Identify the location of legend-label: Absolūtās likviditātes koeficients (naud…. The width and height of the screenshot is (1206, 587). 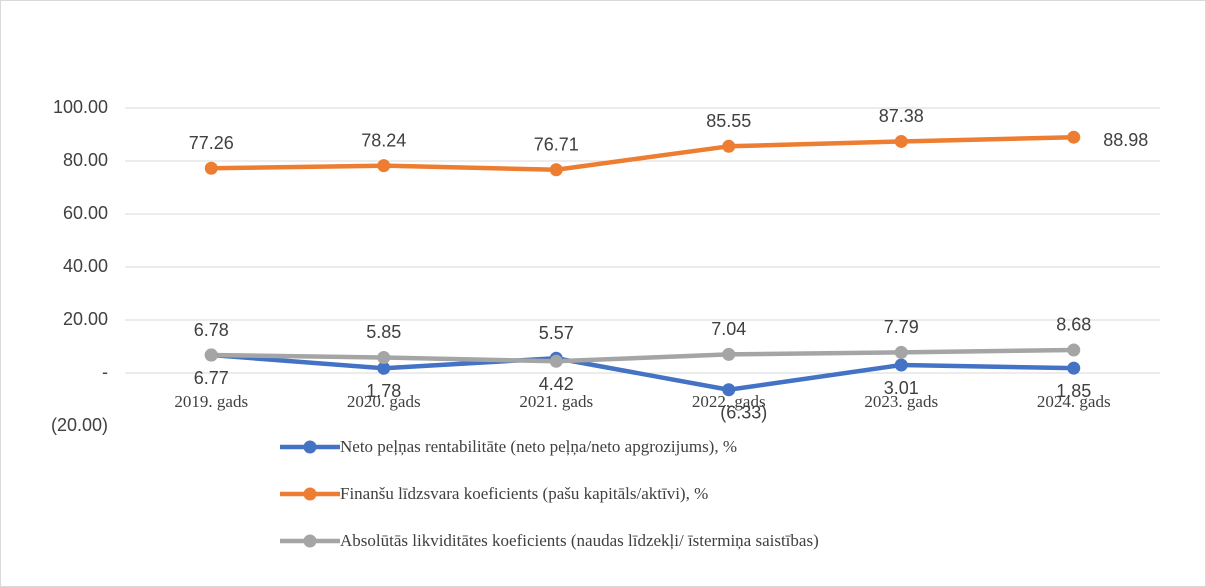
(579, 540).